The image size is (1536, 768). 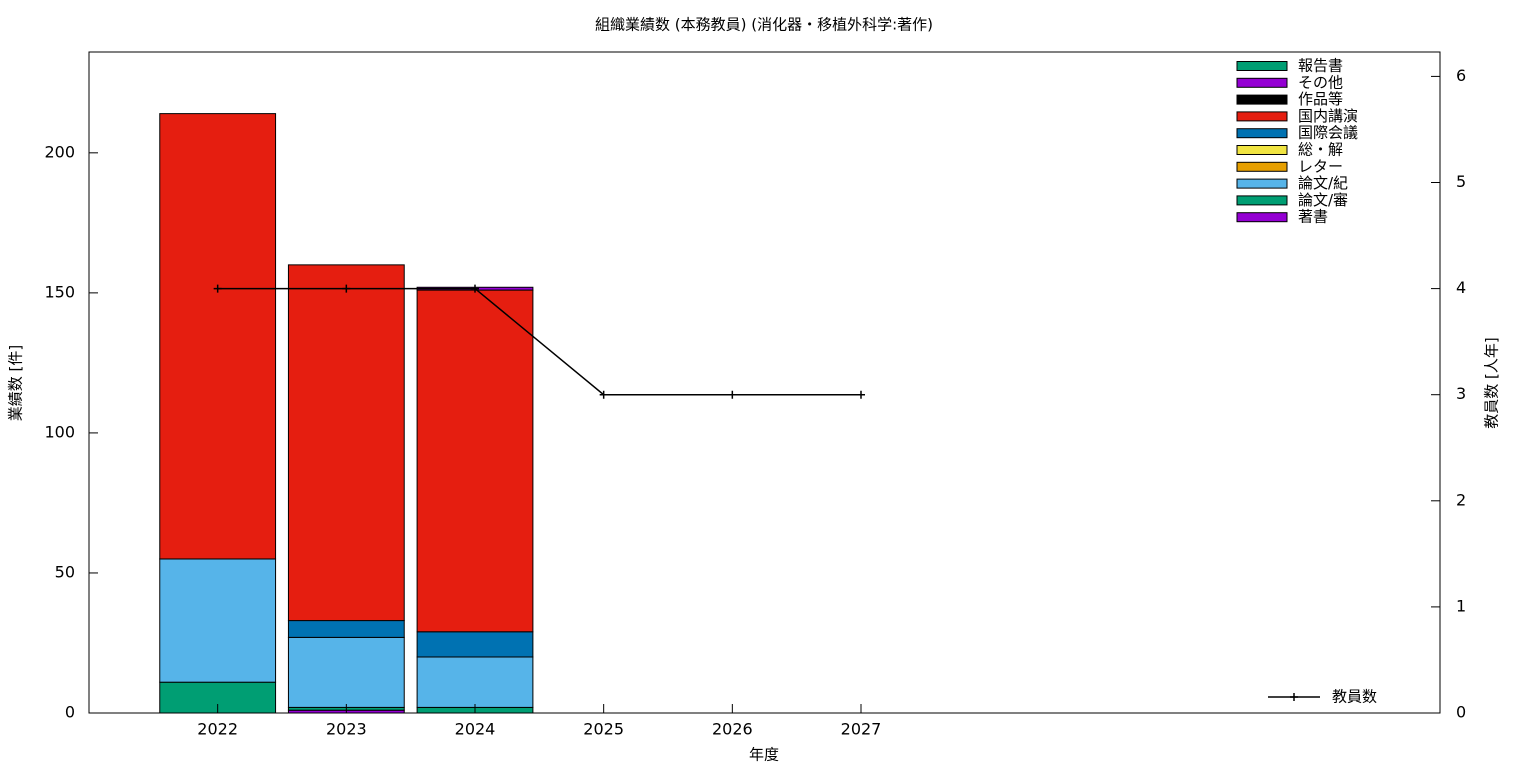 I want to click on legend-label: 論文/紀, so click(x=1323, y=183).